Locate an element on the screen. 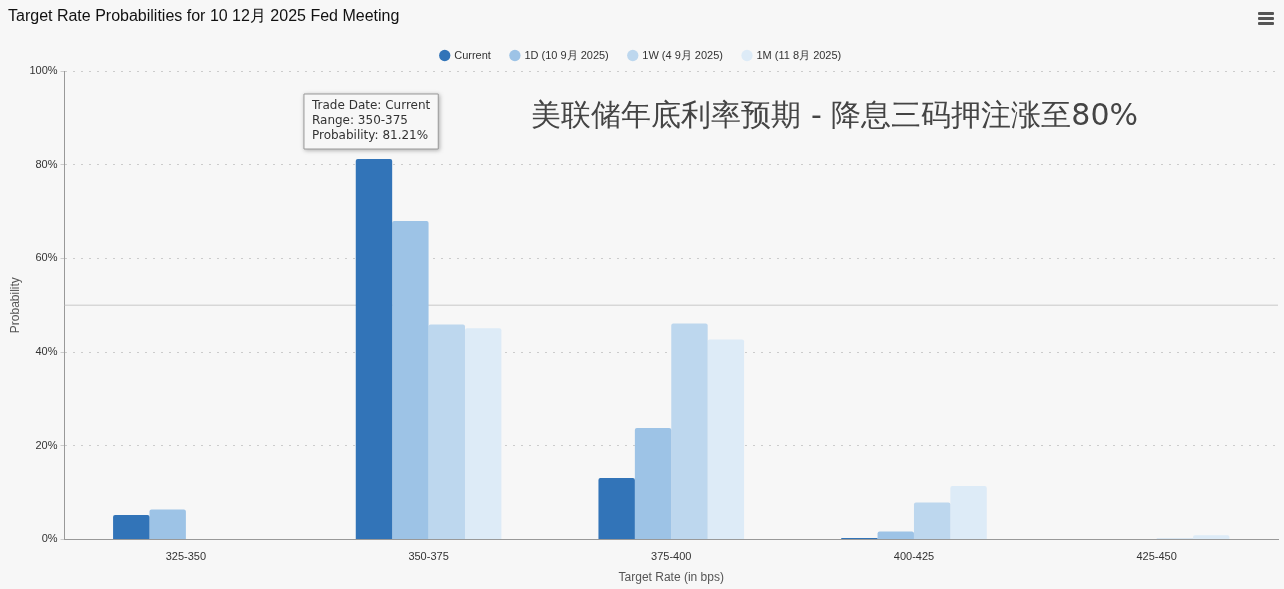 This screenshot has height=589, width=1284. x-tick-label: 350-375 is located at coordinates (428, 556).